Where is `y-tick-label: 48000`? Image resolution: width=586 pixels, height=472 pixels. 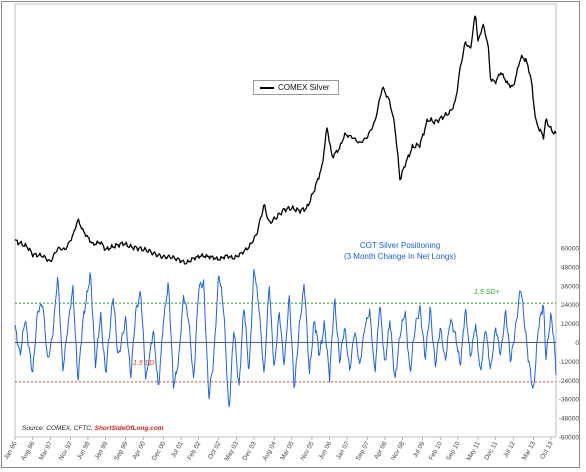
y-tick-label: 48000 is located at coordinates (570, 267).